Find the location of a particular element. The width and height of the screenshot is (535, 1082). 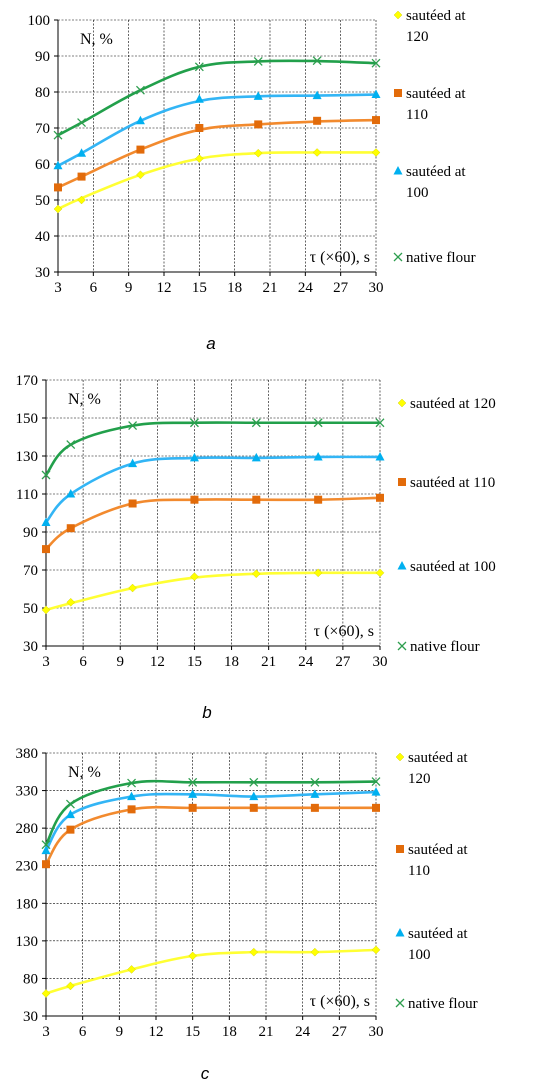

y-tick-label: 380 is located at coordinates (27, 754).